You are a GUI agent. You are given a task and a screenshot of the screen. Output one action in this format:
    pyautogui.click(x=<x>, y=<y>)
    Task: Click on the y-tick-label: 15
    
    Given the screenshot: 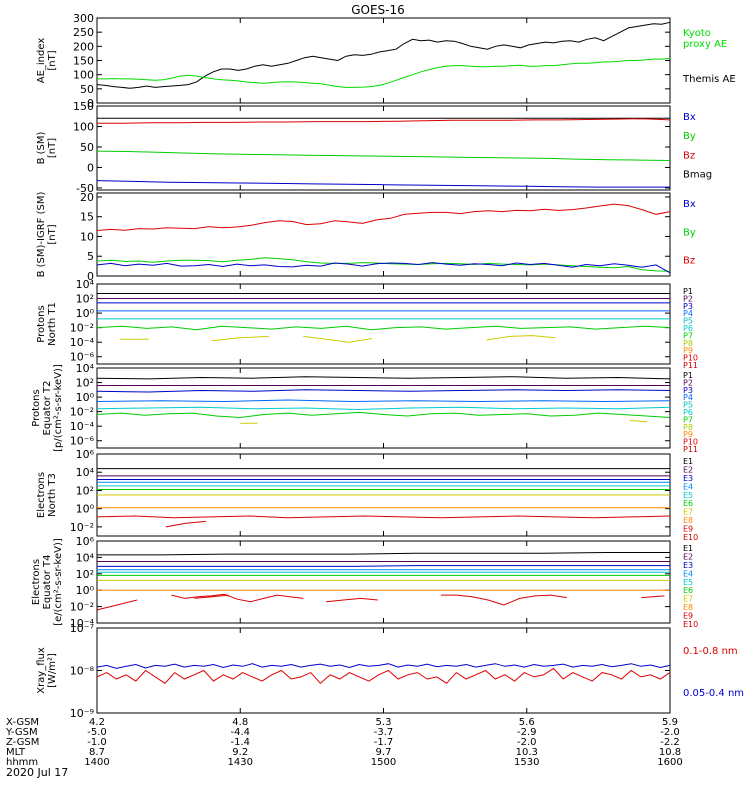 What is the action you would take?
    pyautogui.click(x=87, y=217)
    